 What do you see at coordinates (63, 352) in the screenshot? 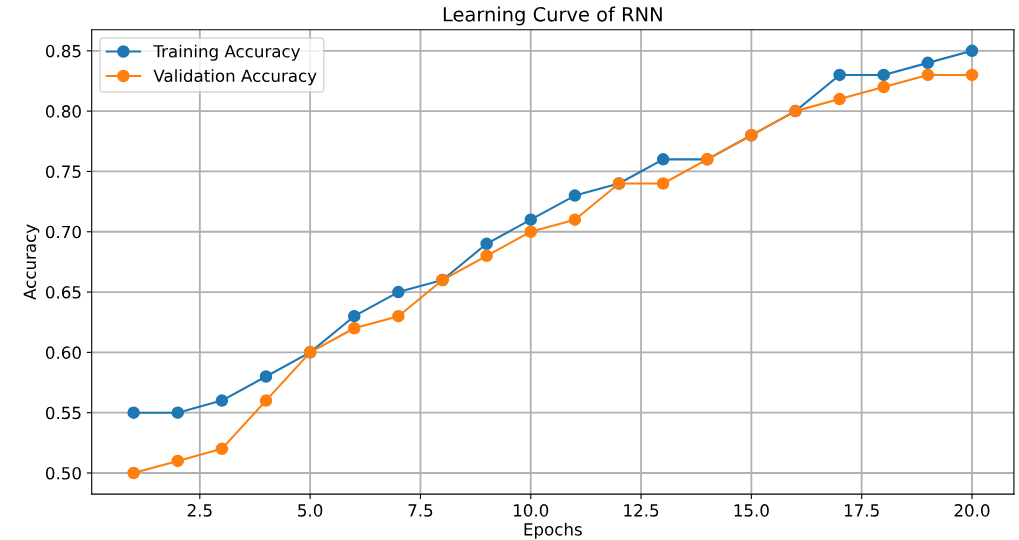
I see `y-tick-label: 0.60` at bounding box center [63, 352].